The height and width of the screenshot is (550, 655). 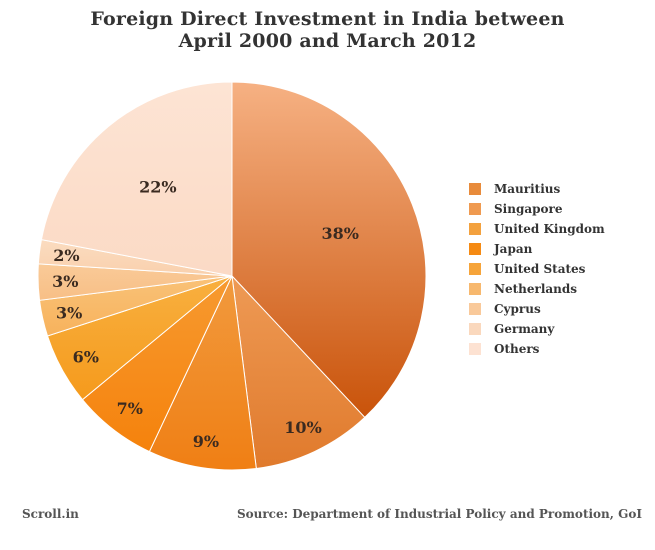 What do you see at coordinates (202, 372) in the screenshot?
I see `pie-slice-united-kingdom` at bounding box center [202, 372].